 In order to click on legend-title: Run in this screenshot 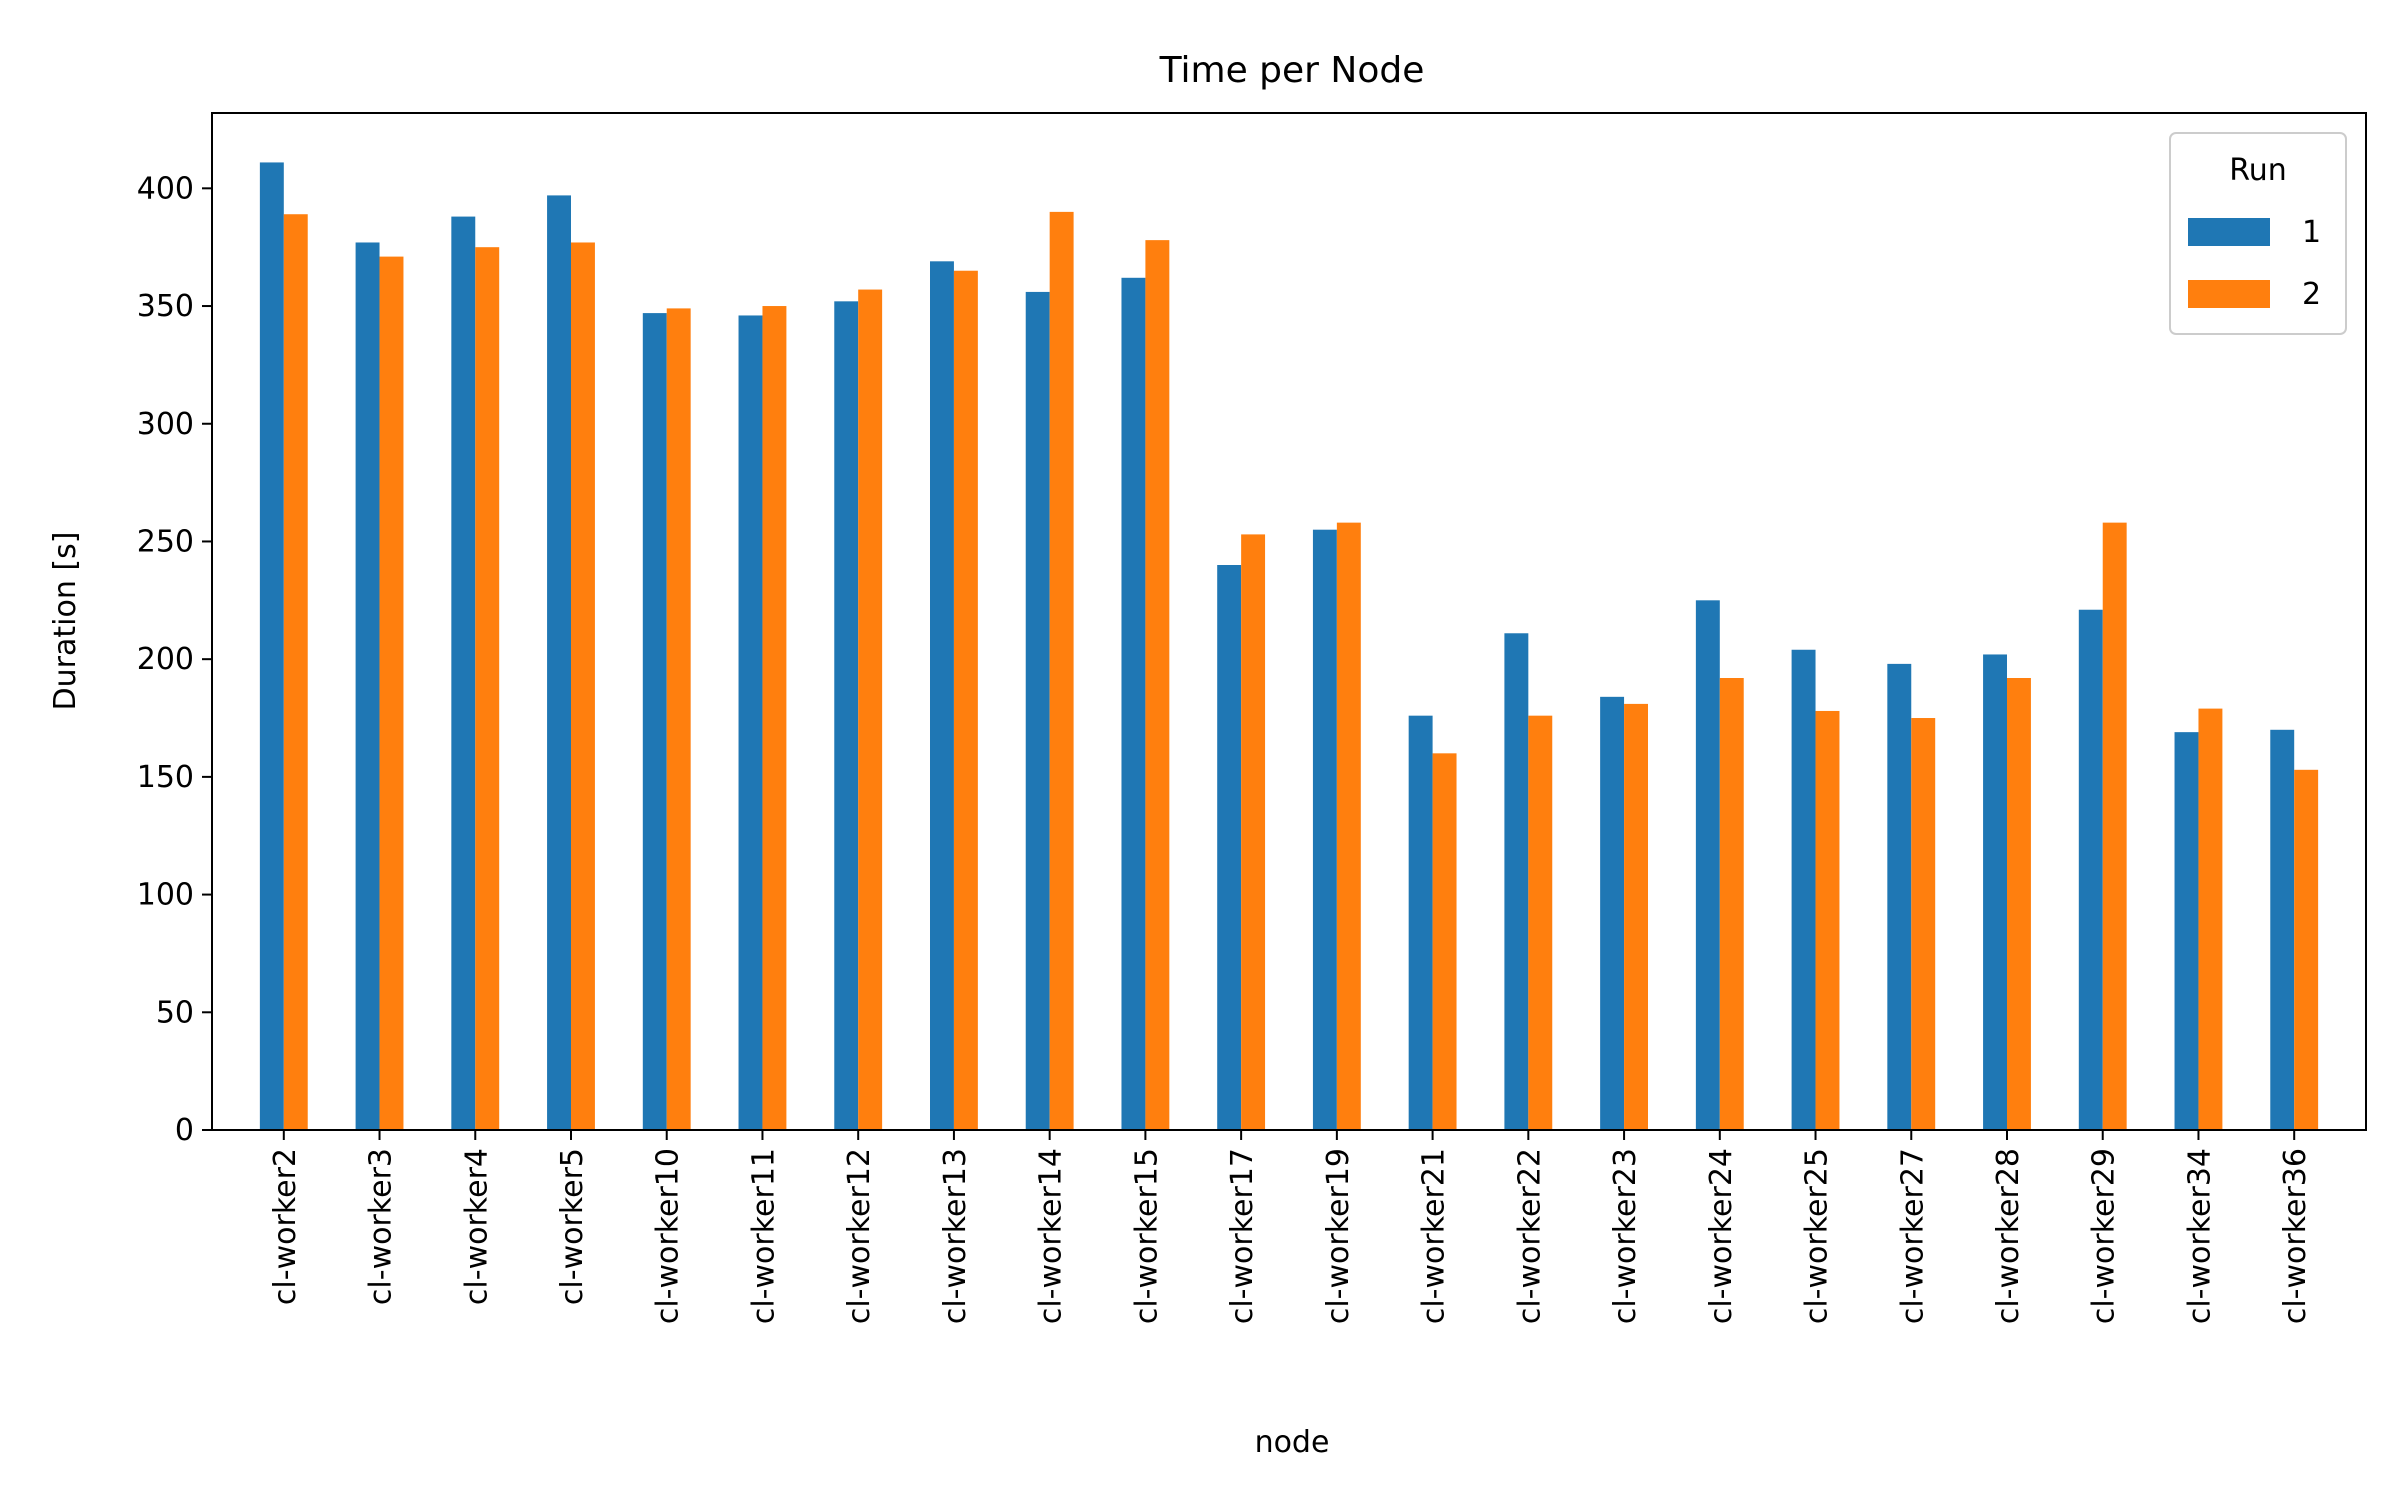, I will do `click(2258, 170)`.